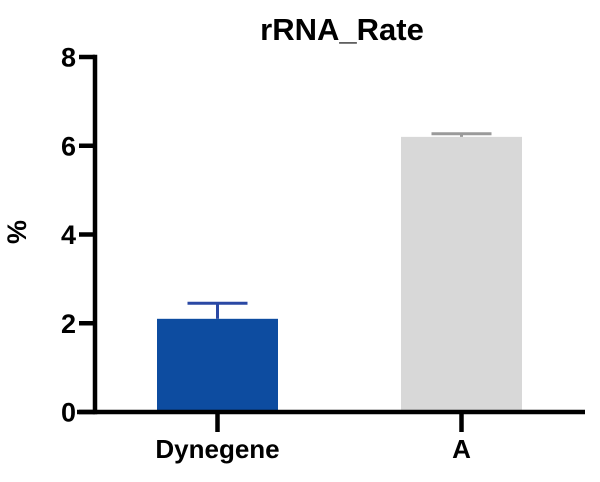  What do you see at coordinates (68, 324) in the screenshot?
I see `y-tick-label: 2` at bounding box center [68, 324].